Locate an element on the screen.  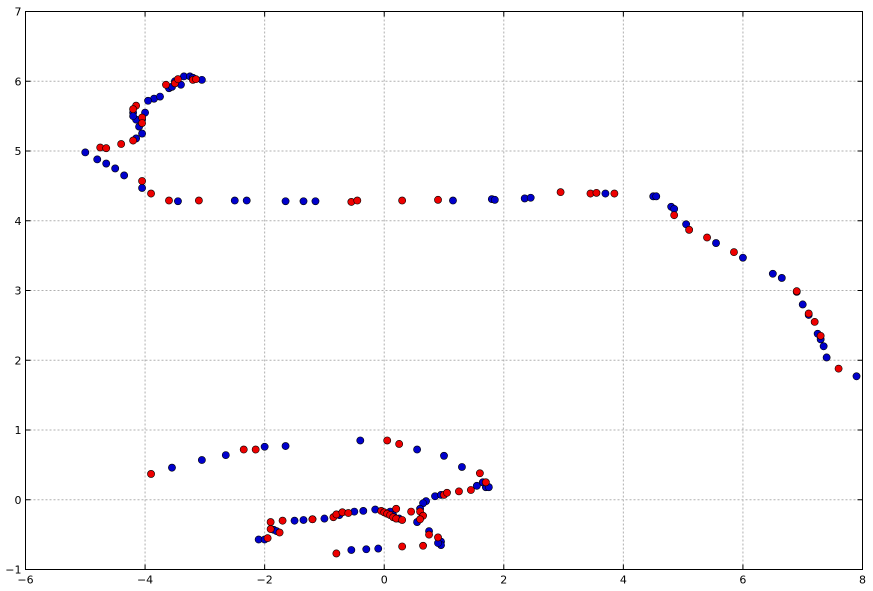
x-tick-label: −6 is located at coordinates (25, 580).